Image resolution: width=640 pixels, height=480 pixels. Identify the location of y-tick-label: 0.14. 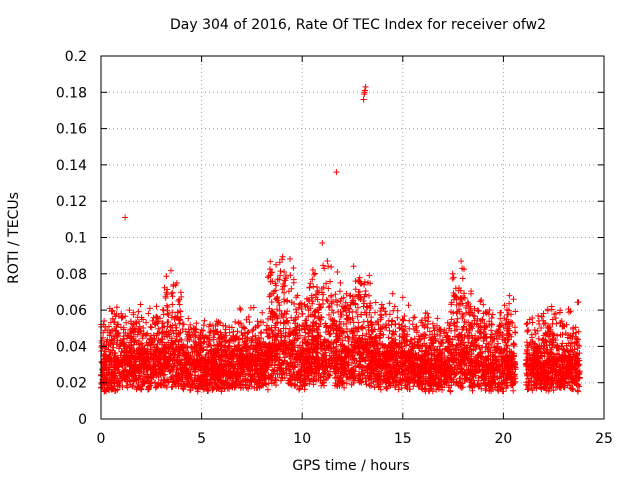
(71, 166).